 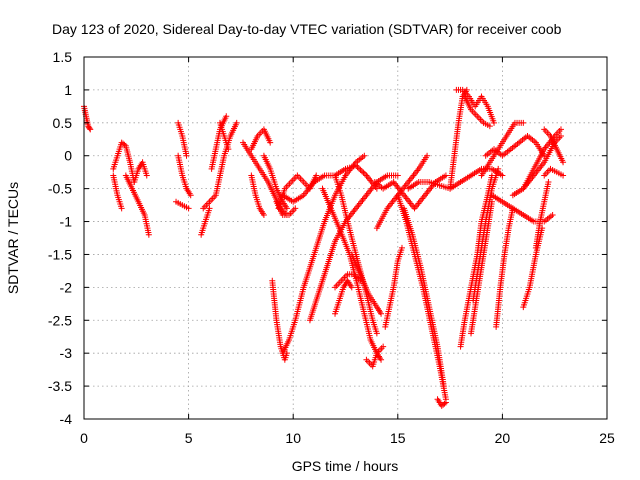 What do you see at coordinates (68, 156) in the screenshot?
I see `y-tick-label: 0` at bounding box center [68, 156].